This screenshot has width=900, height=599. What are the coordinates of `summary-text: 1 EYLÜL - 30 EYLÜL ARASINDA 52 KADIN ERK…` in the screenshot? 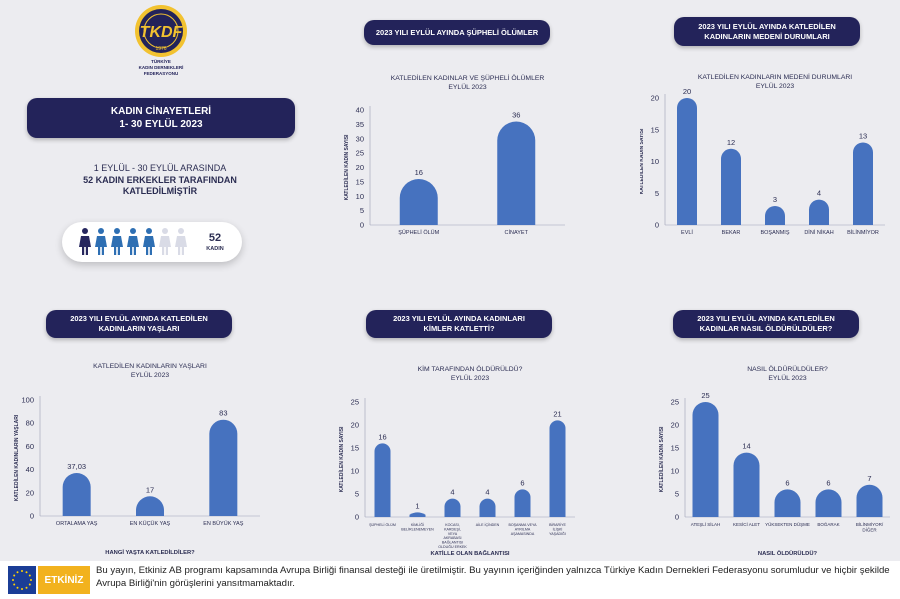 It's located at (160, 180).